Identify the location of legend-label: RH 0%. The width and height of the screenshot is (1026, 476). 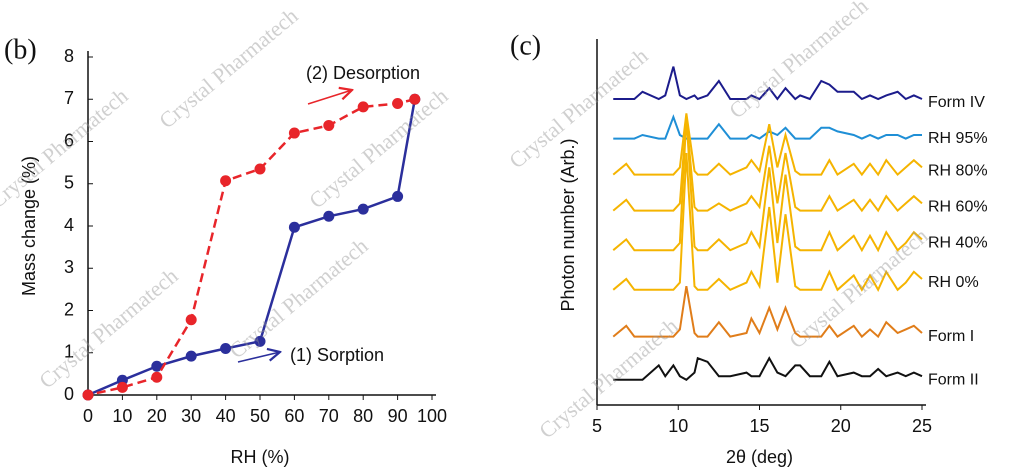
(953, 282).